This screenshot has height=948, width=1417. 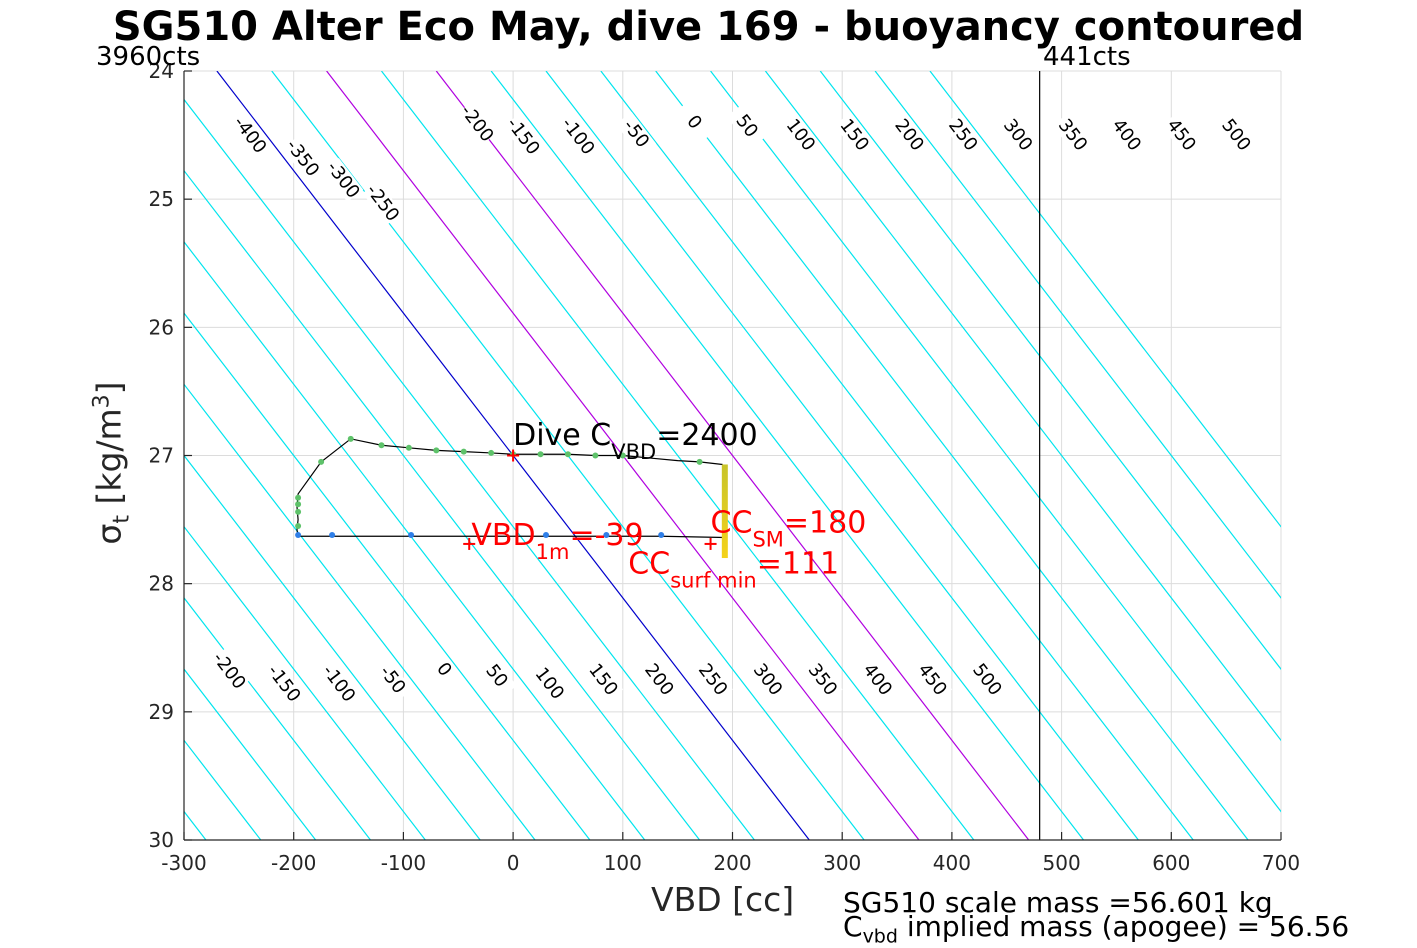 What do you see at coordinates (161, 456) in the screenshot?
I see `y-tick-label: 27` at bounding box center [161, 456].